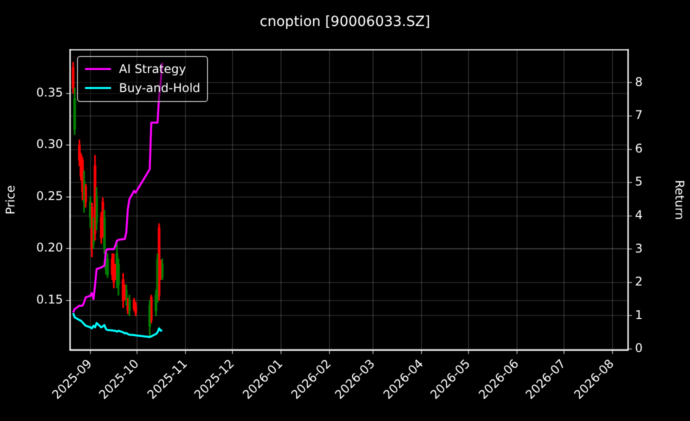 Image resolution: width=690 pixels, height=421 pixels. What do you see at coordinates (639, 181) in the screenshot?
I see `y2-tick-label: 5` at bounding box center [639, 181].